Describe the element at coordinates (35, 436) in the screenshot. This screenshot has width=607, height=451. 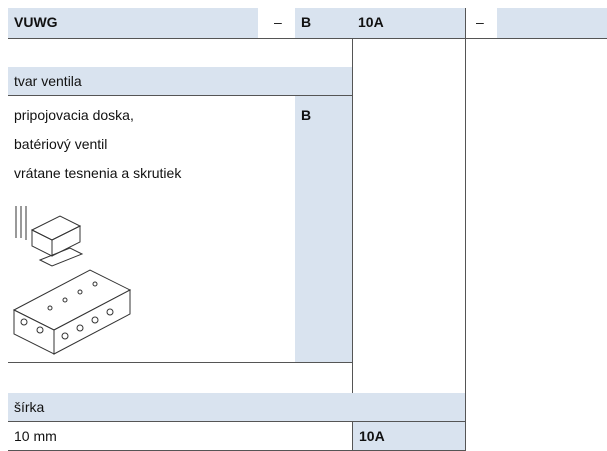
I see `option-line: 10 mm` at that location.